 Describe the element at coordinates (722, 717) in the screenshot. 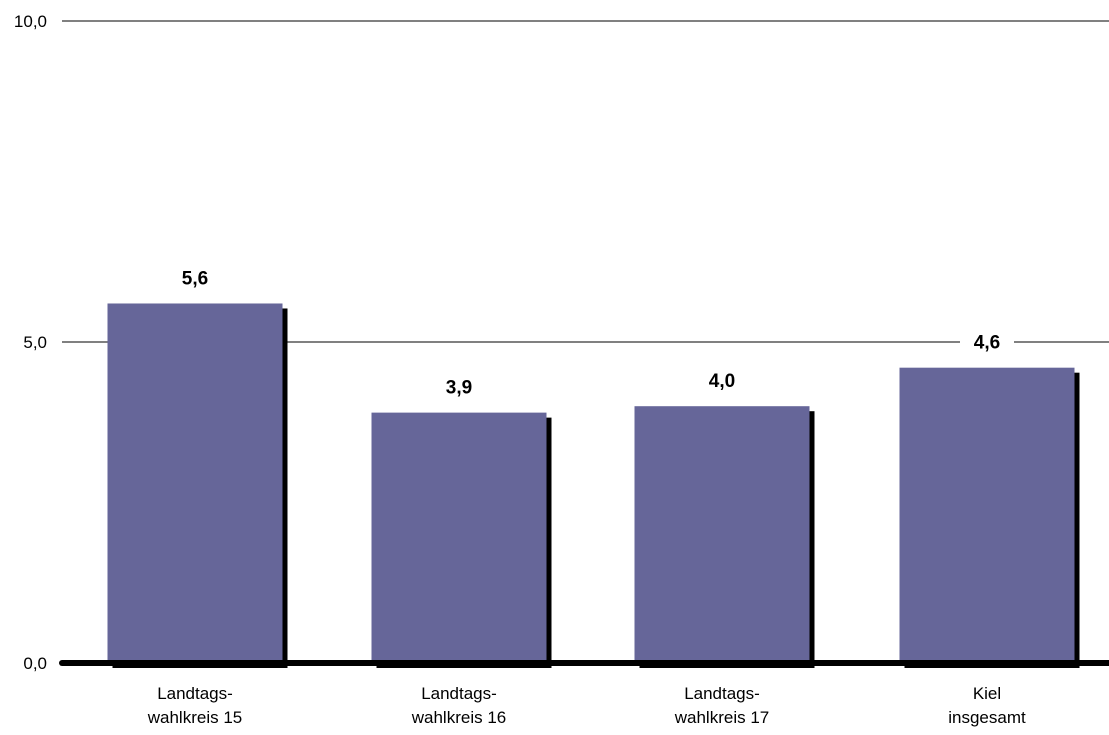

I see `category-label: wahlkreis 17` at that location.